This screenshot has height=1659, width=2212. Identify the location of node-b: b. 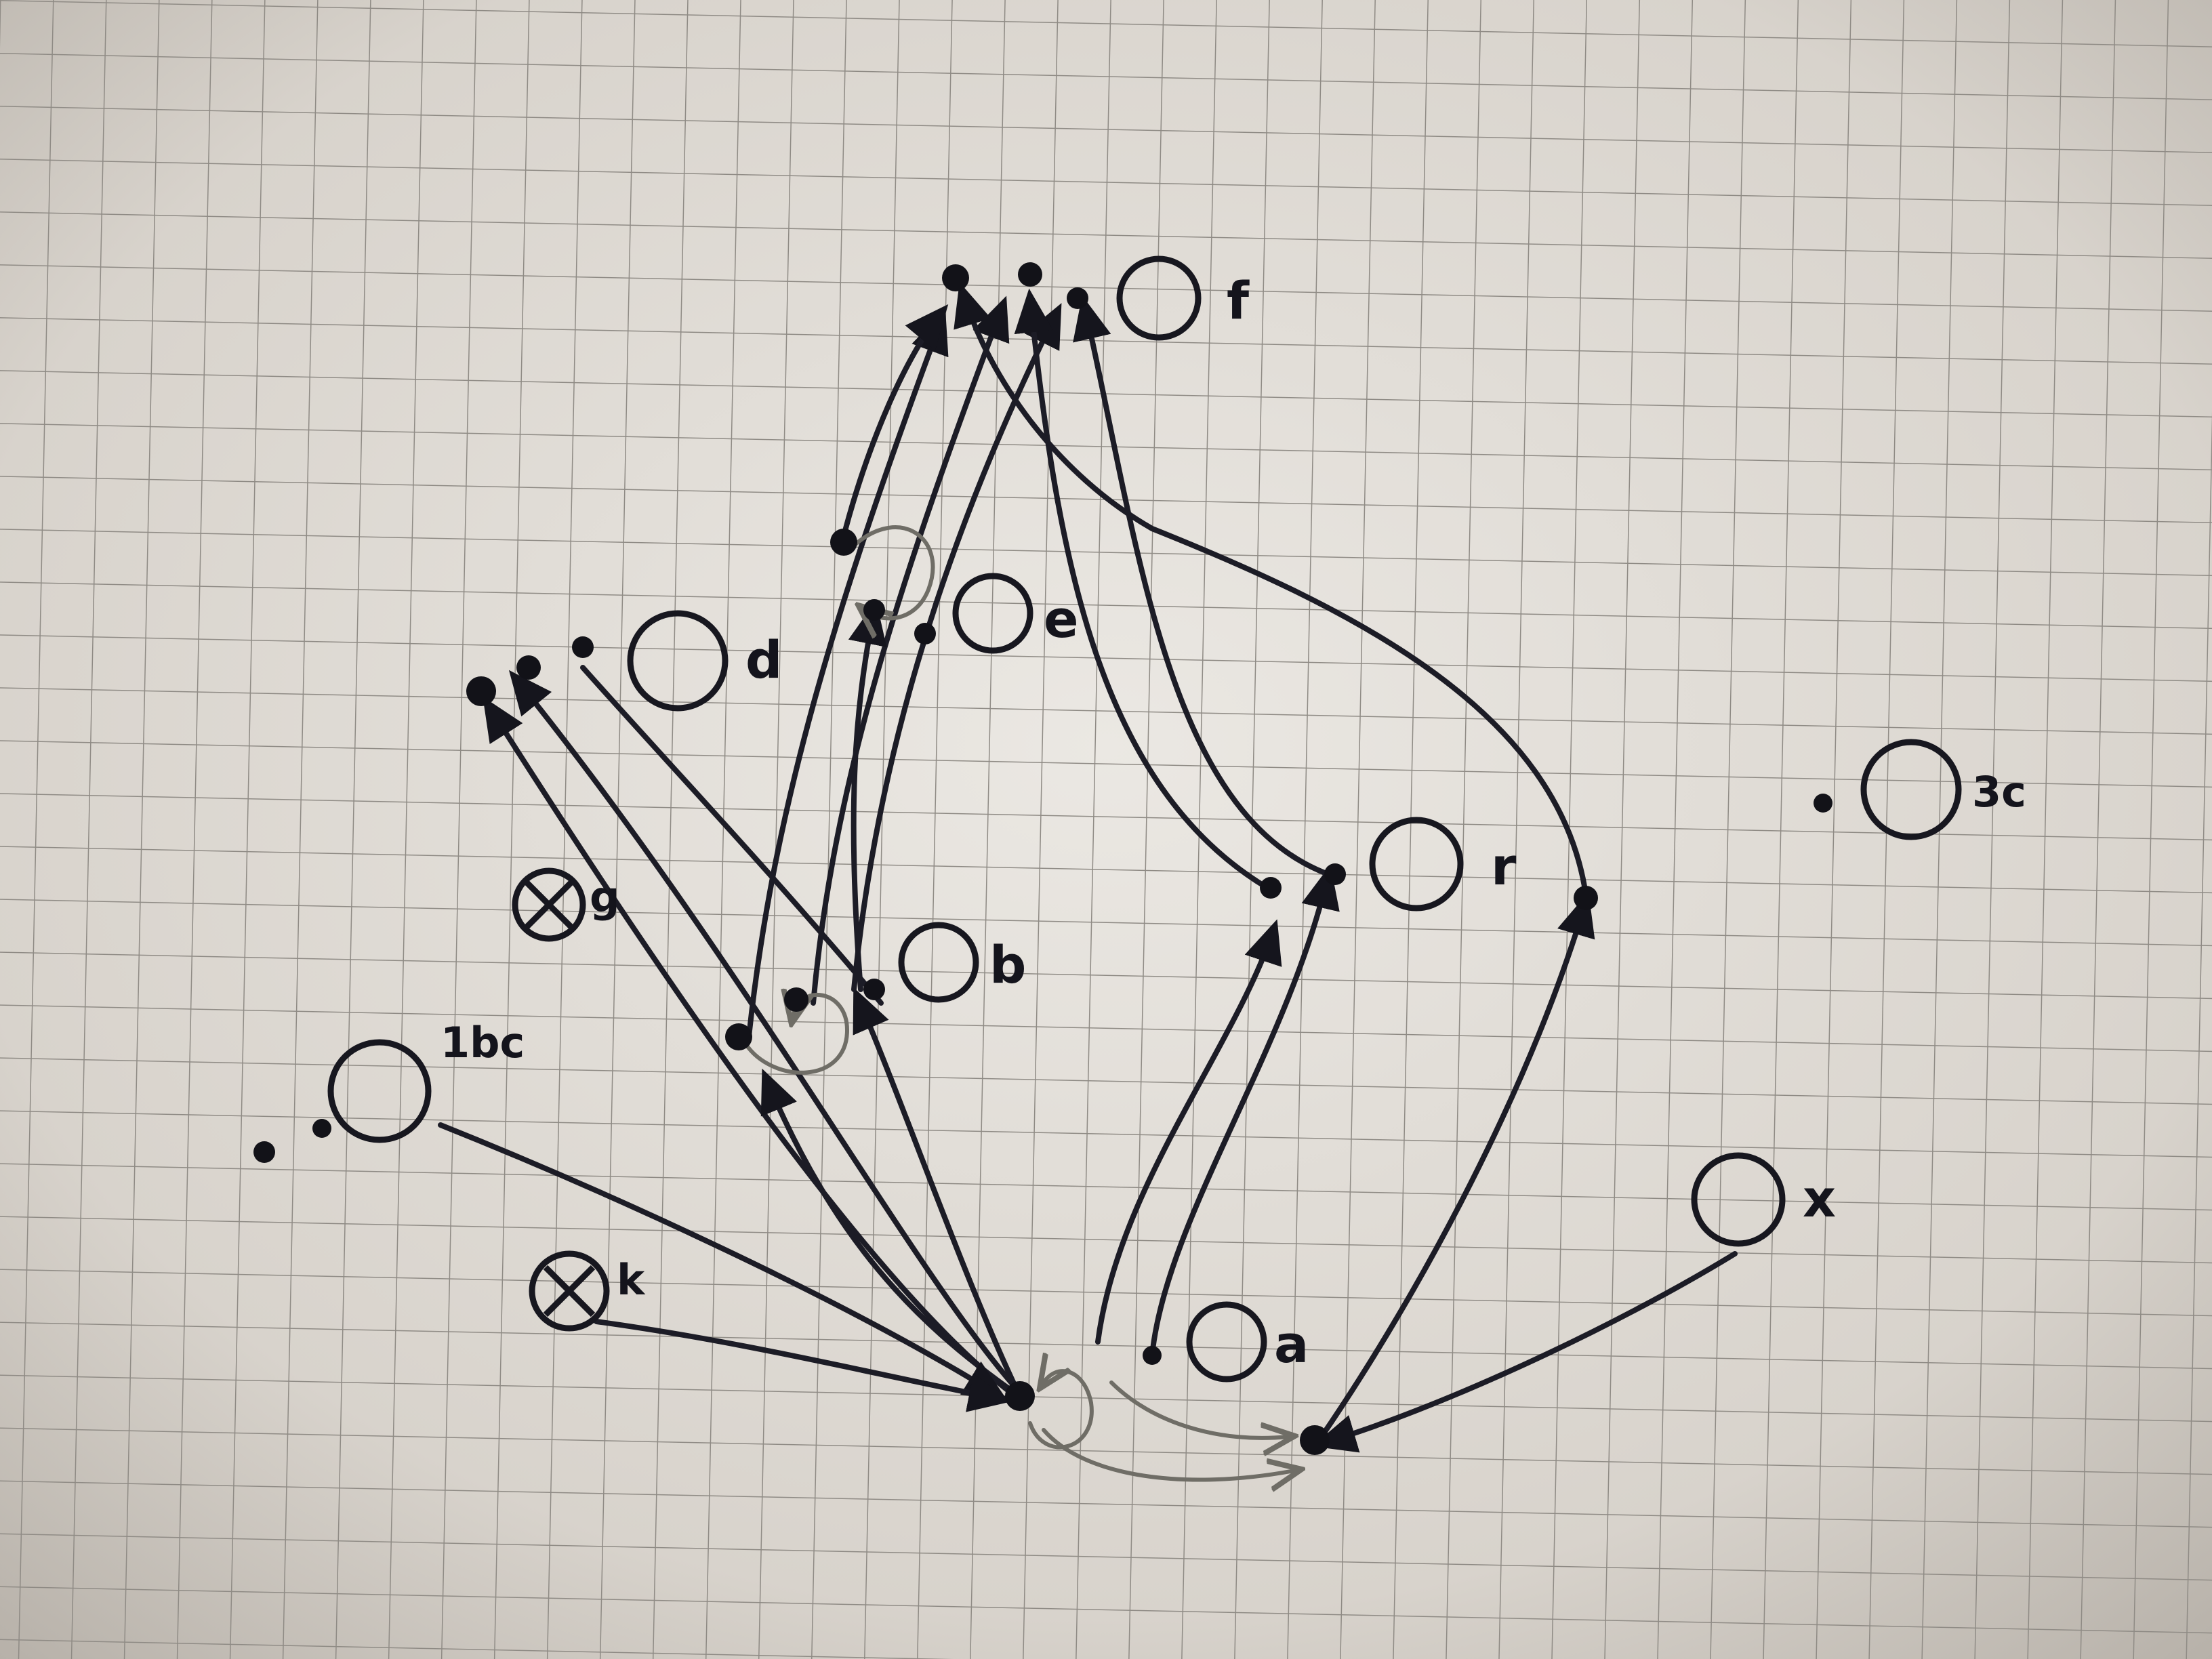
(962, 962).